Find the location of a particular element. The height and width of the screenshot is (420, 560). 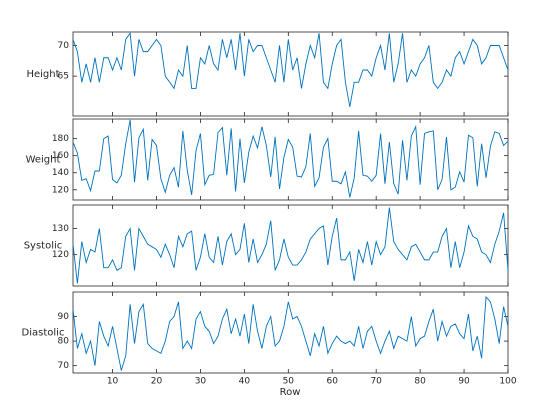

y-tick-label: 90 is located at coordinates (64, 317).